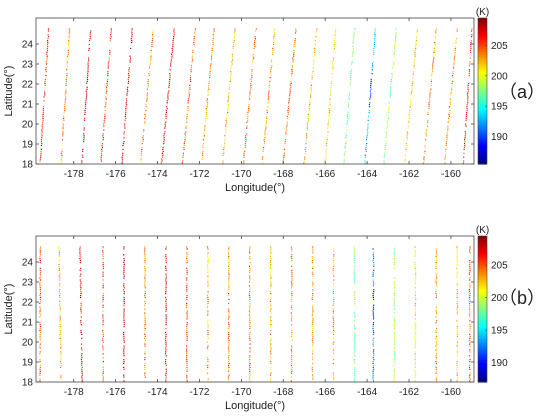  I want to click on x-tick-label: -166, so click(325, 392).